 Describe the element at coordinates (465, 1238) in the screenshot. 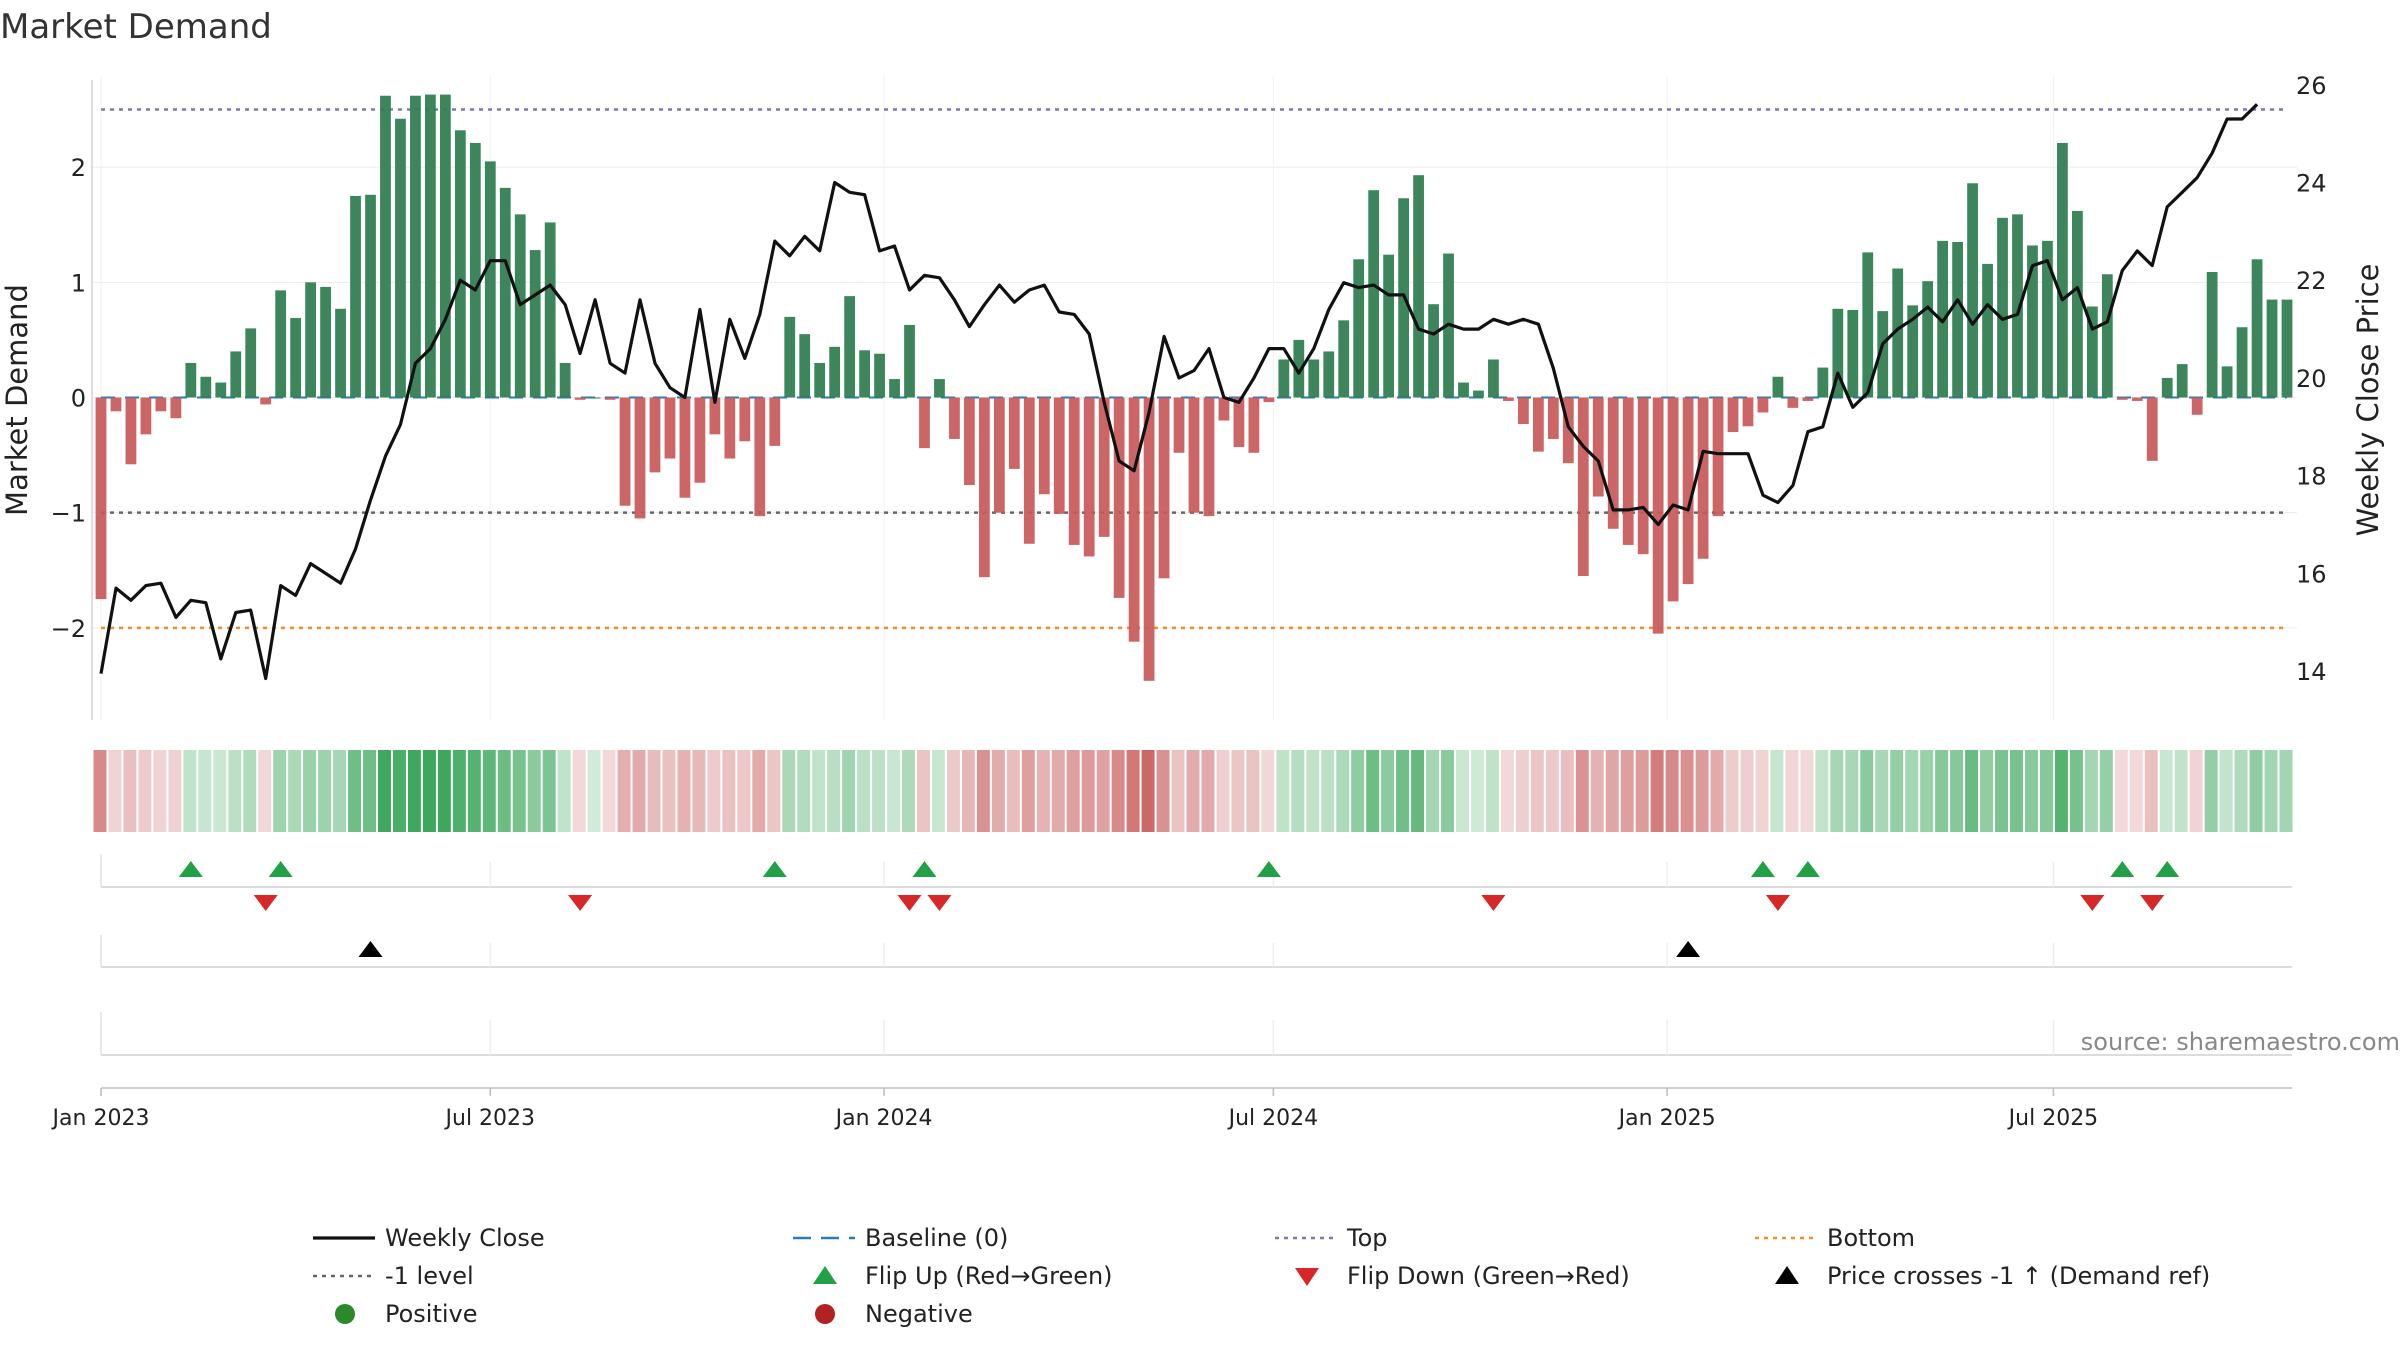

I see `legend-label-0: Weekly Close` at that location.